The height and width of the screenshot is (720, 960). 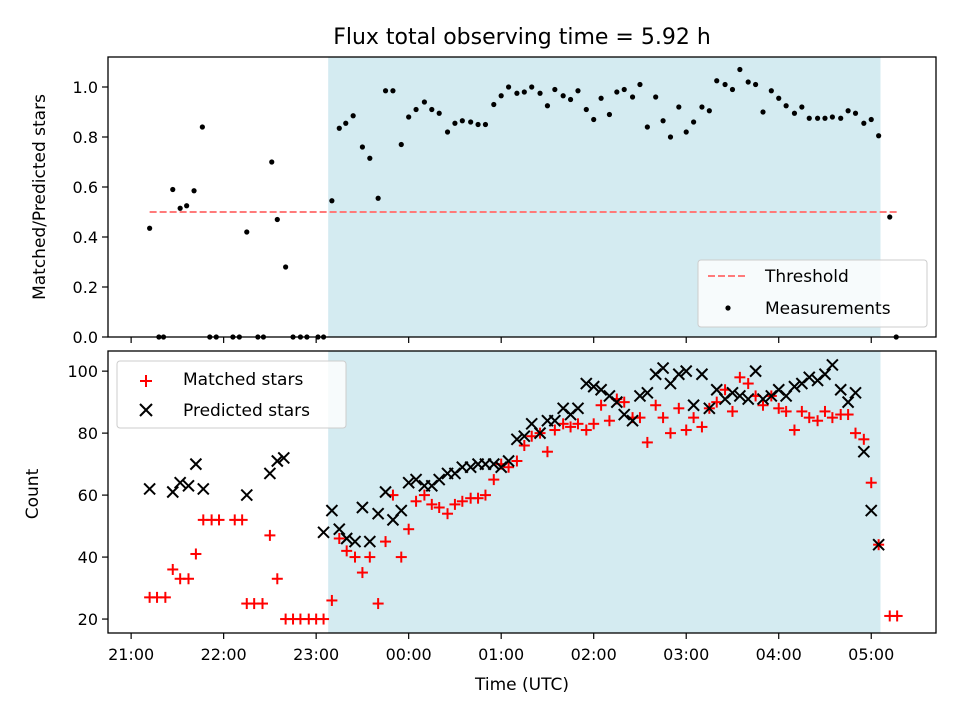 I want to click on x-tick-label: 02:00, so click(x=594, y=654).